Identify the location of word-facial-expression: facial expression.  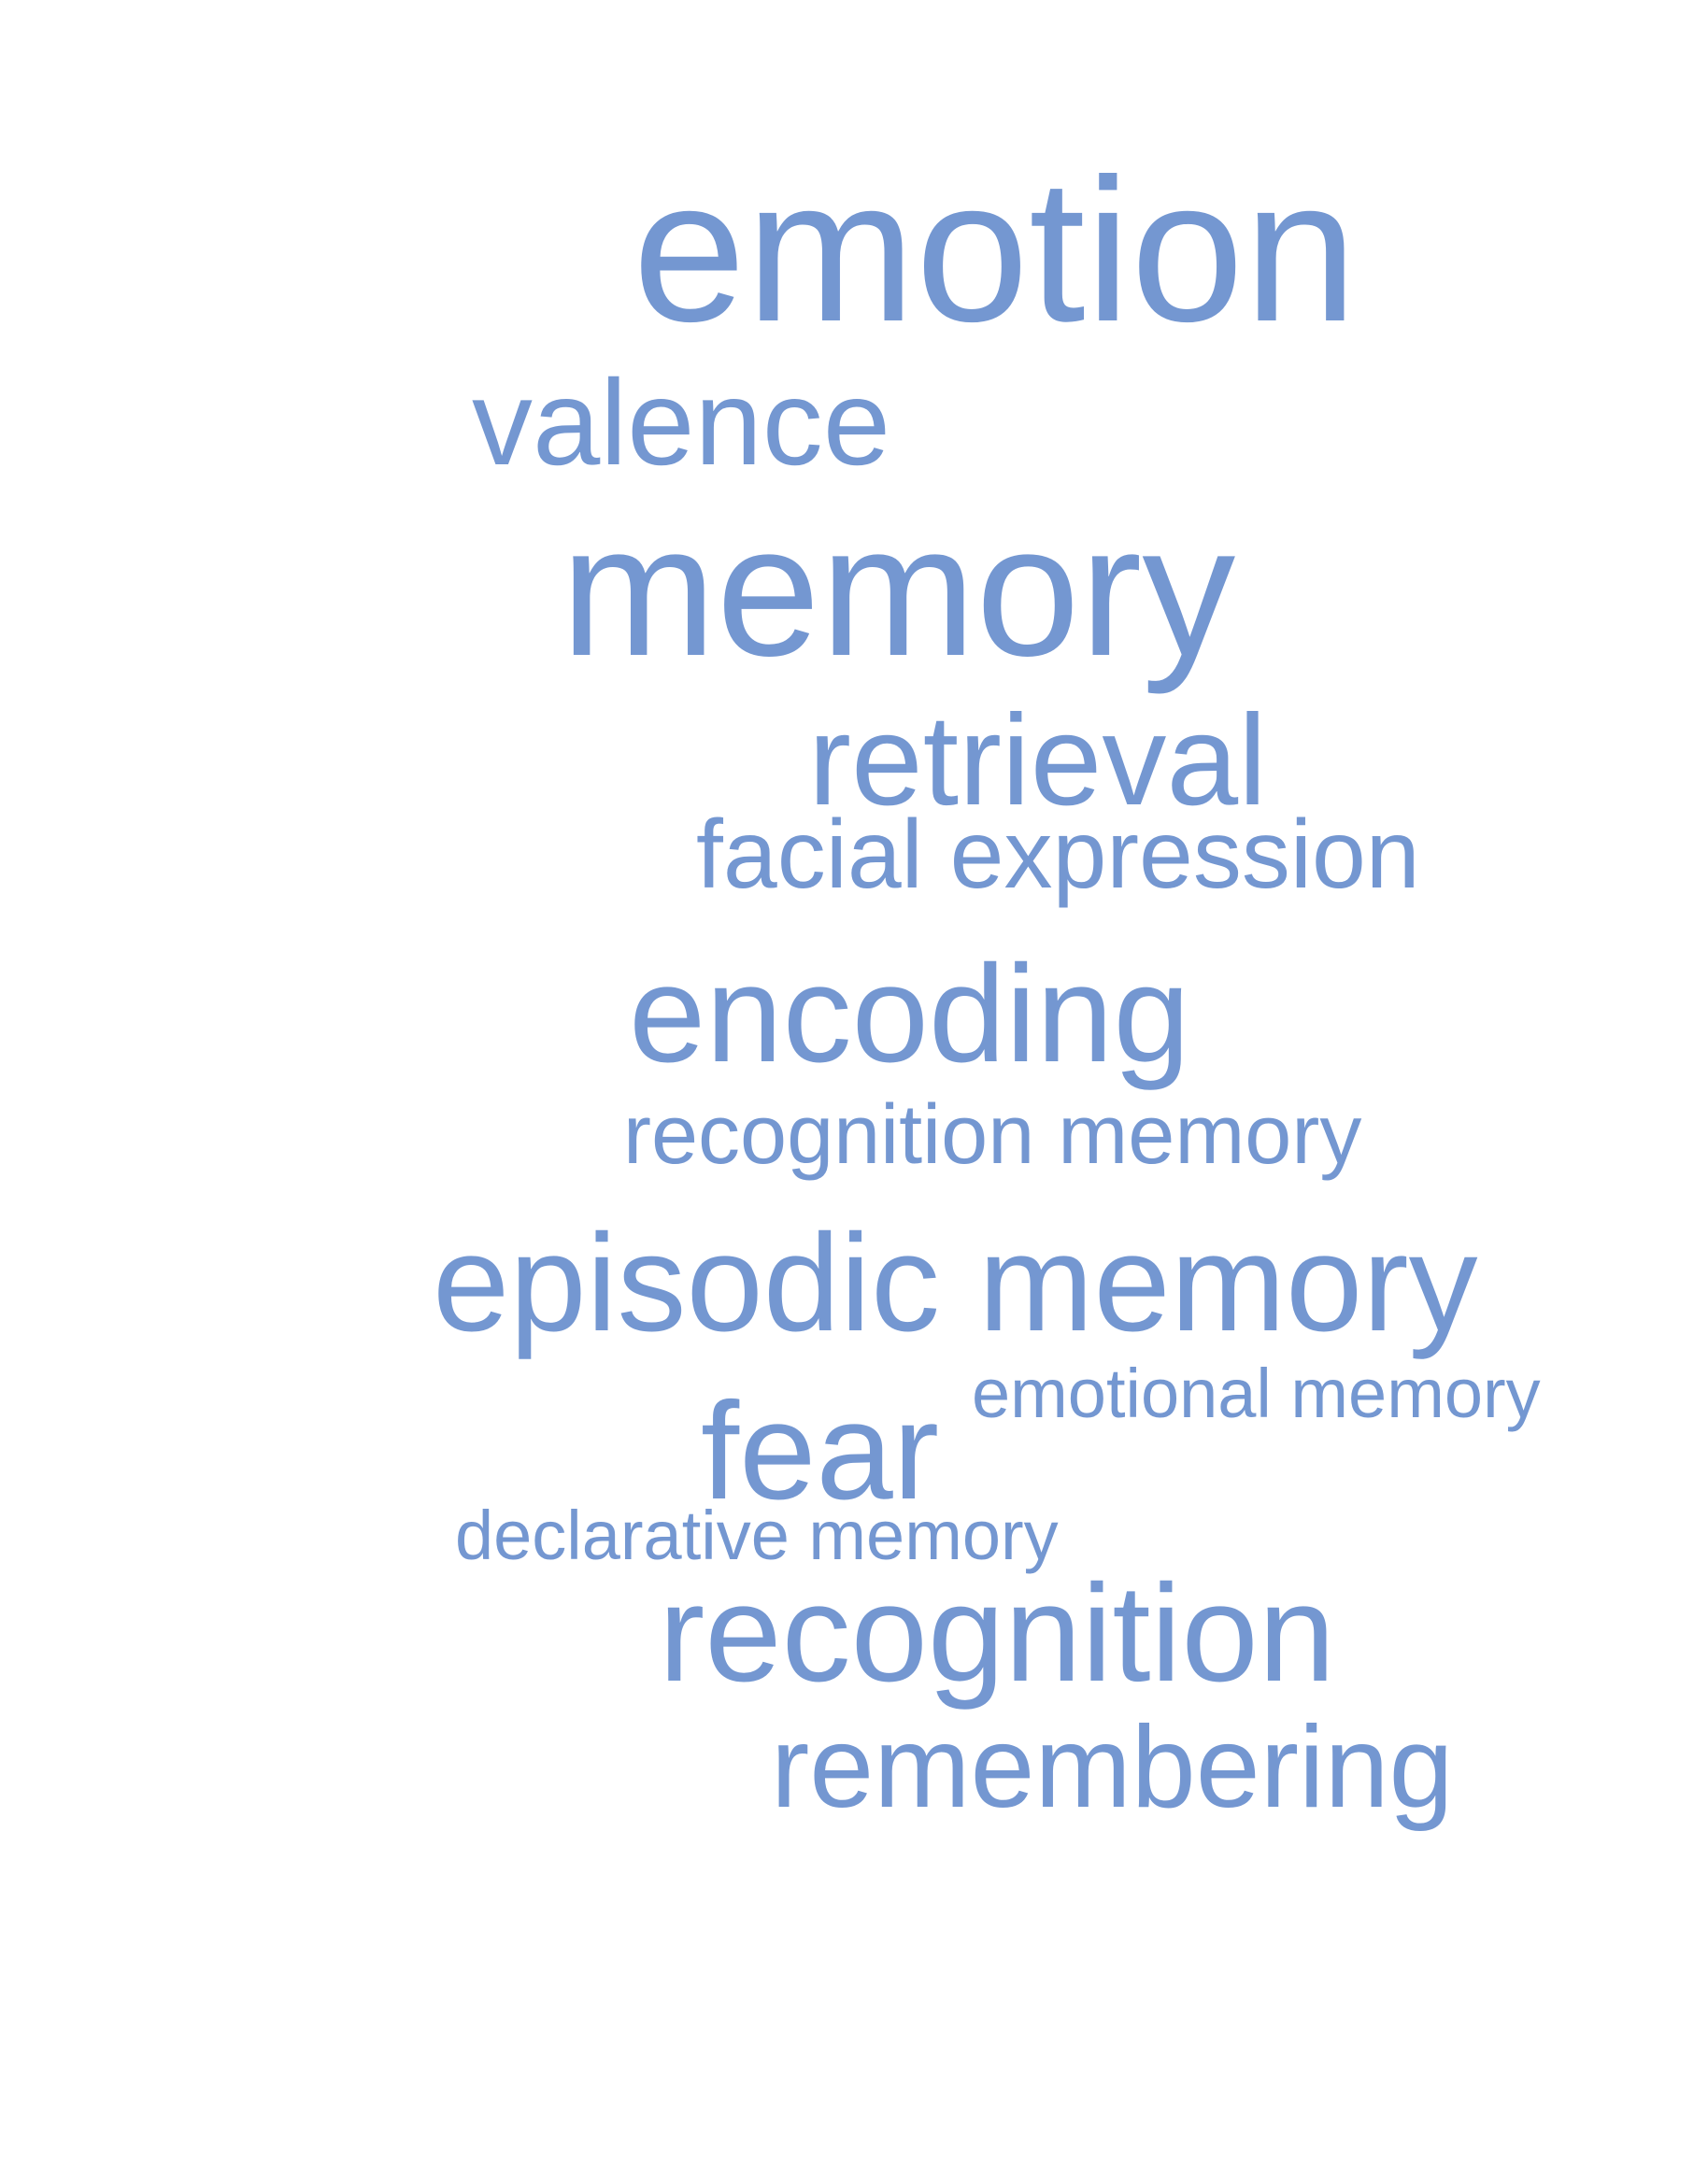
(1058, 855).